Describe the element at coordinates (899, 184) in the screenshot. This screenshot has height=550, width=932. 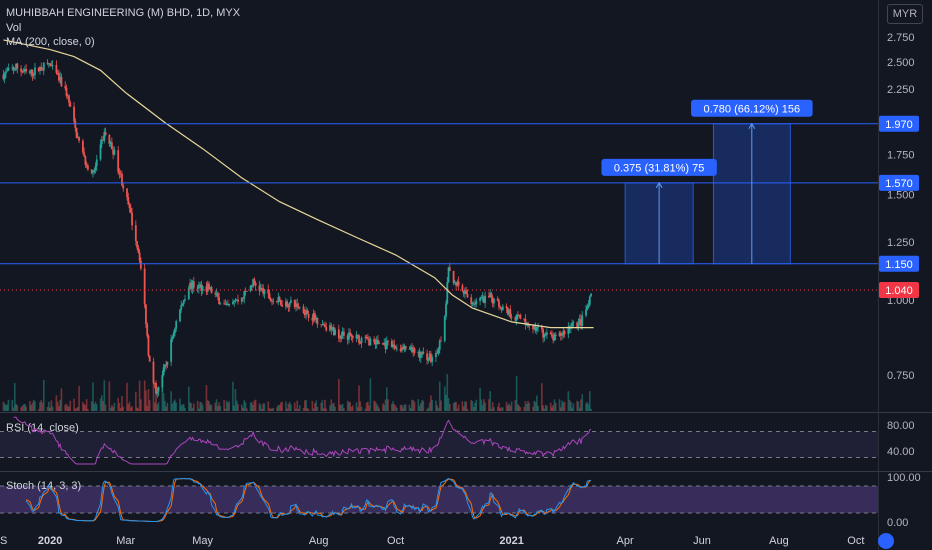
I see `price-label: 1.570` at that location.